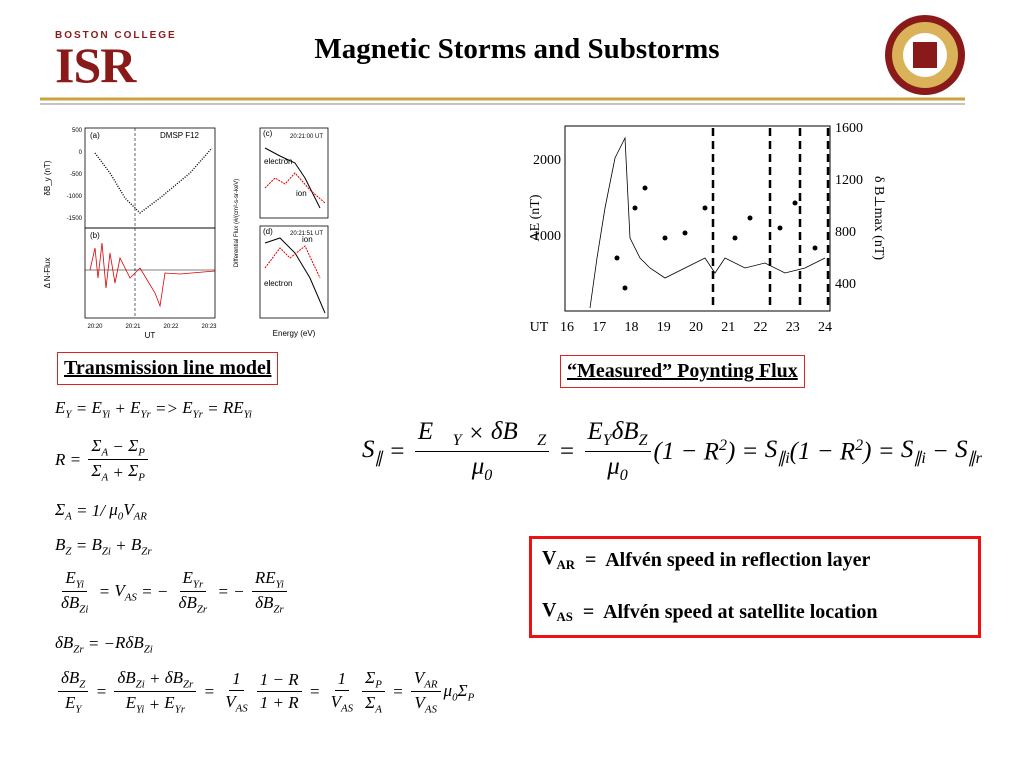 This screenshot has height=768, width=1024. Describe the element at coordinates (482, 469) in the screenshot. I see `math-symbol: μ0` at that location.